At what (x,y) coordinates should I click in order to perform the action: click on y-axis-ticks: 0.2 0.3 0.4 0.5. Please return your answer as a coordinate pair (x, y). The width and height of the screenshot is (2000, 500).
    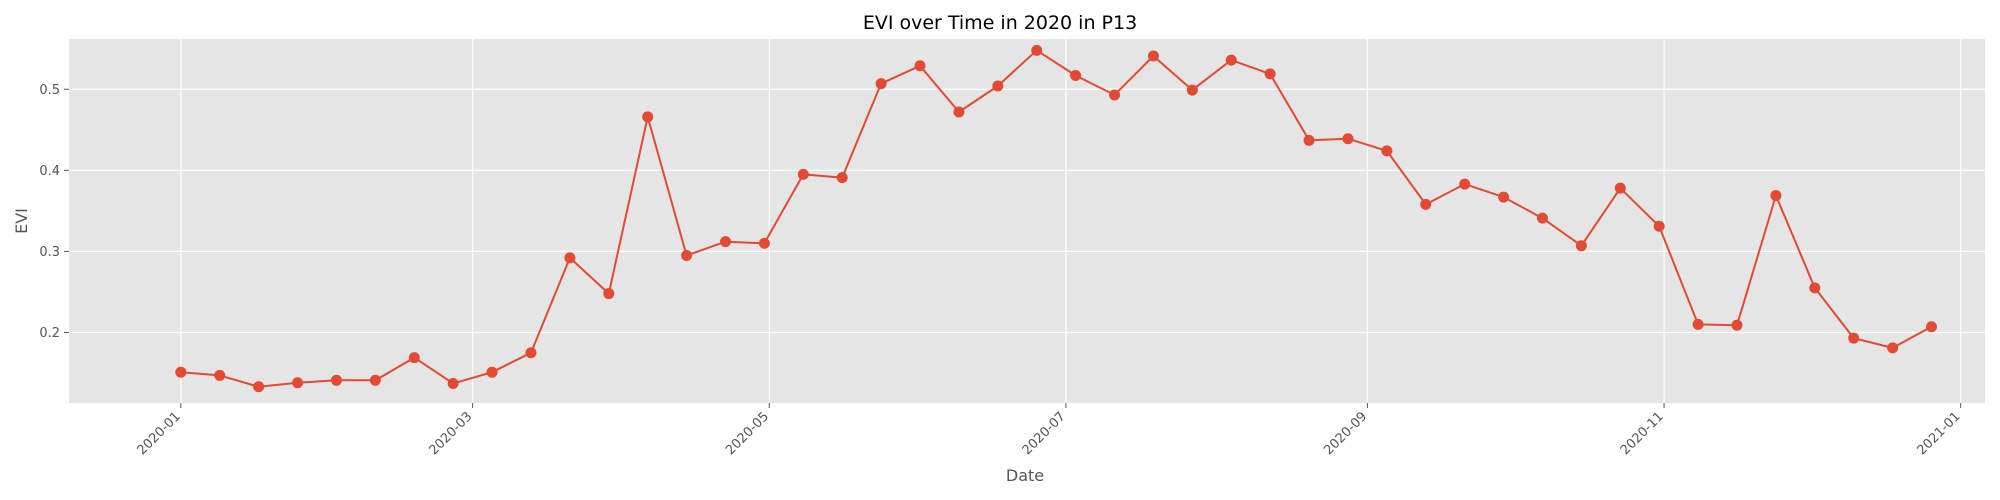
    Looking at the image, I should click on (54, 212).